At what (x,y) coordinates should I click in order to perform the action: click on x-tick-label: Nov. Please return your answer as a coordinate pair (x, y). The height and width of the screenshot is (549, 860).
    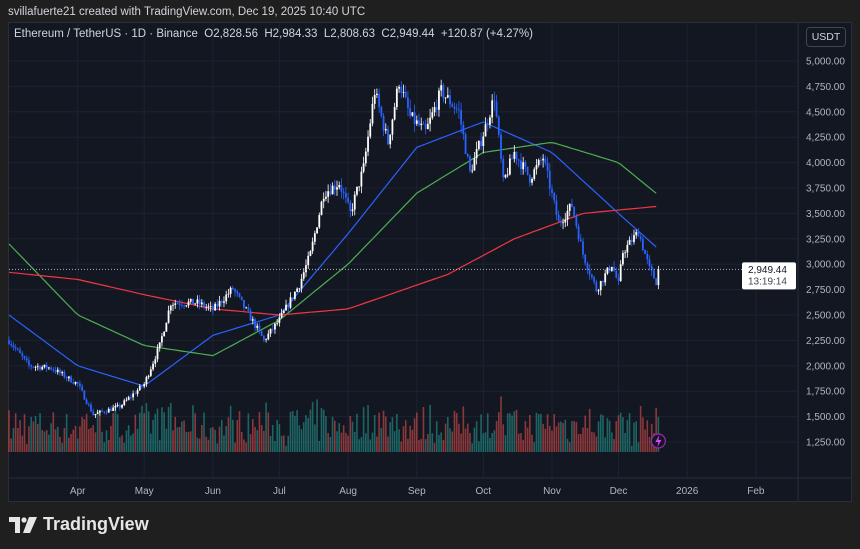
    Looking at the image, I should click on (552, 491).